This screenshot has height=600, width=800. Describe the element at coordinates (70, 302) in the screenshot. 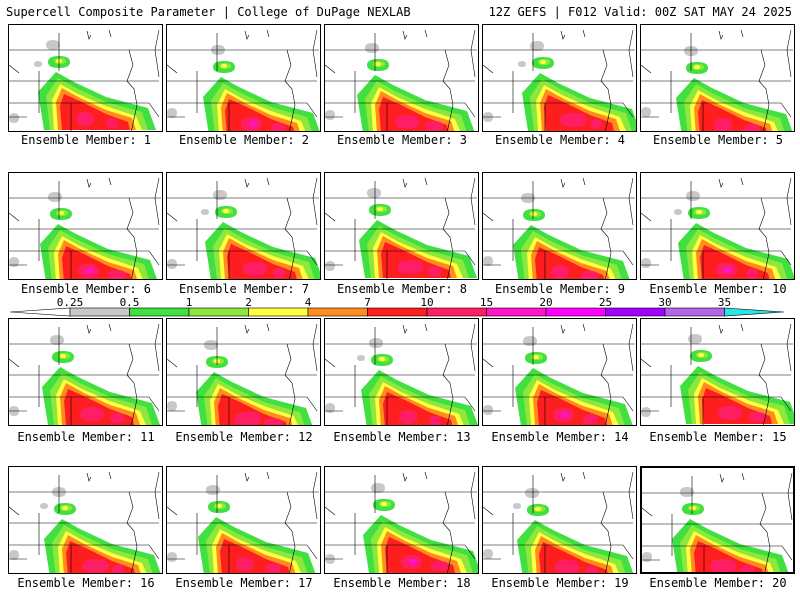

I see `colorbar-label: 0.25` at that location.